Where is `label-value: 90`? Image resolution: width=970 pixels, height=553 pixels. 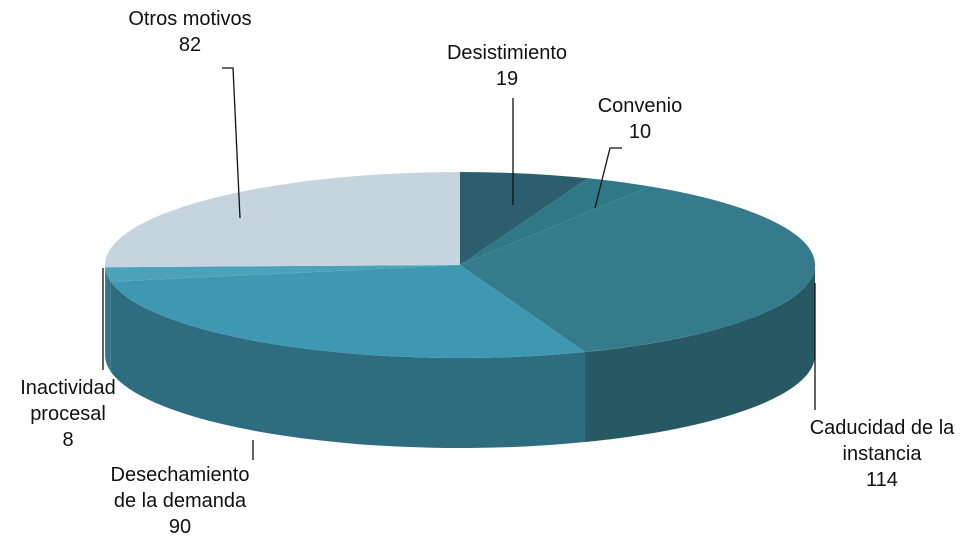 label-value: 90 is located at coordinates (180, 527).